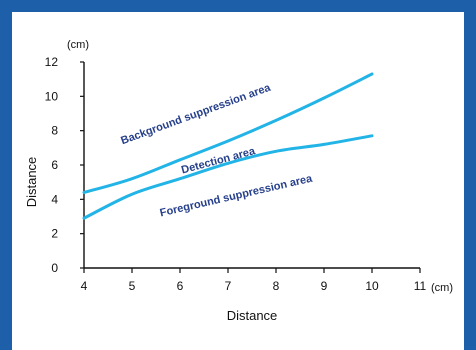 The image size is (476, 350). I want to click on x-tick-label: 8, so click(276, 286).